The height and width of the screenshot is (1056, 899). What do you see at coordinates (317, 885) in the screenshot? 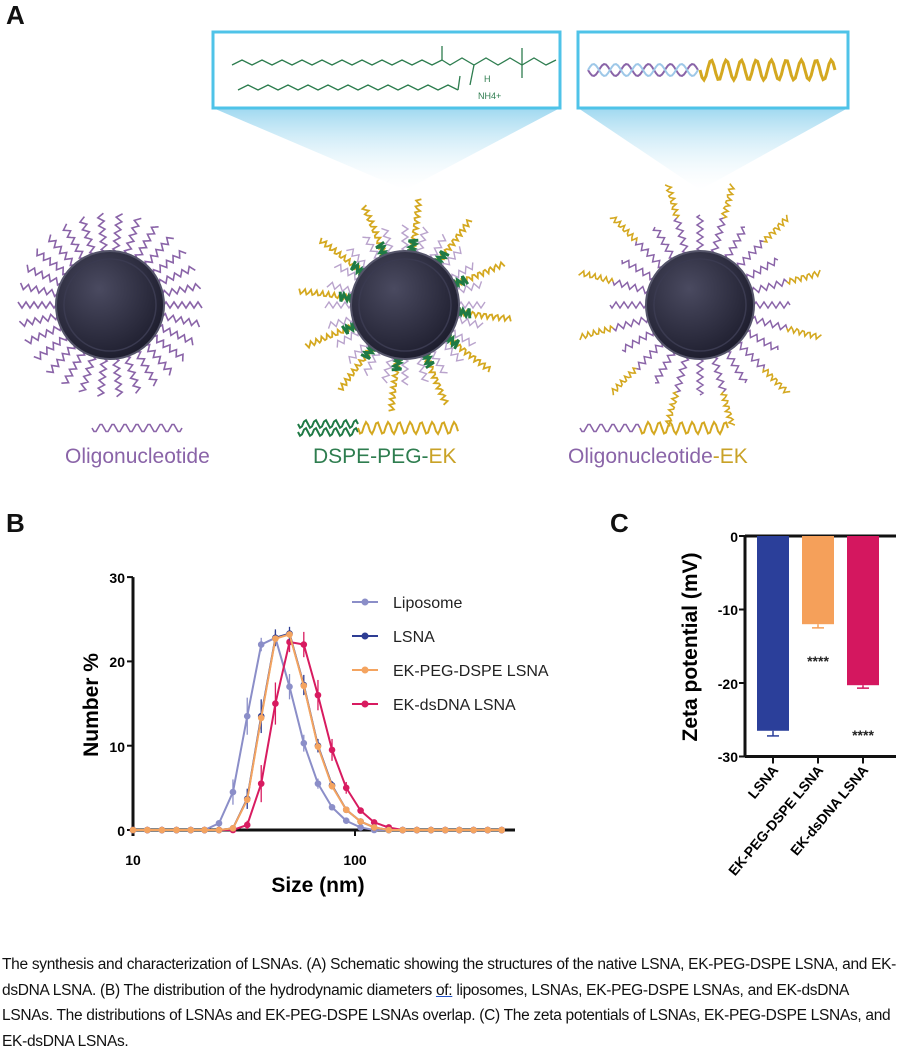
I see `x-axis-label: Size (nm)` at bounding box center [317, 885].